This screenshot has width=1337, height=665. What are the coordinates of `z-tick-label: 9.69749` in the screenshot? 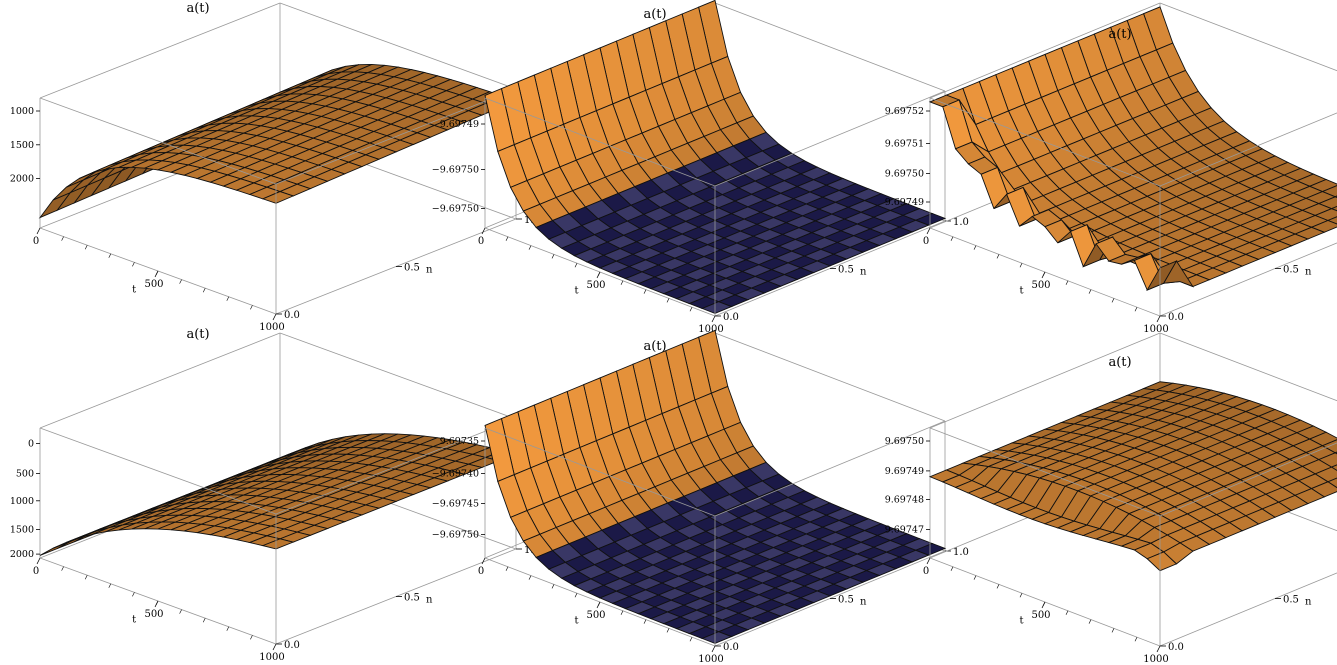 It's located at (904, 471).